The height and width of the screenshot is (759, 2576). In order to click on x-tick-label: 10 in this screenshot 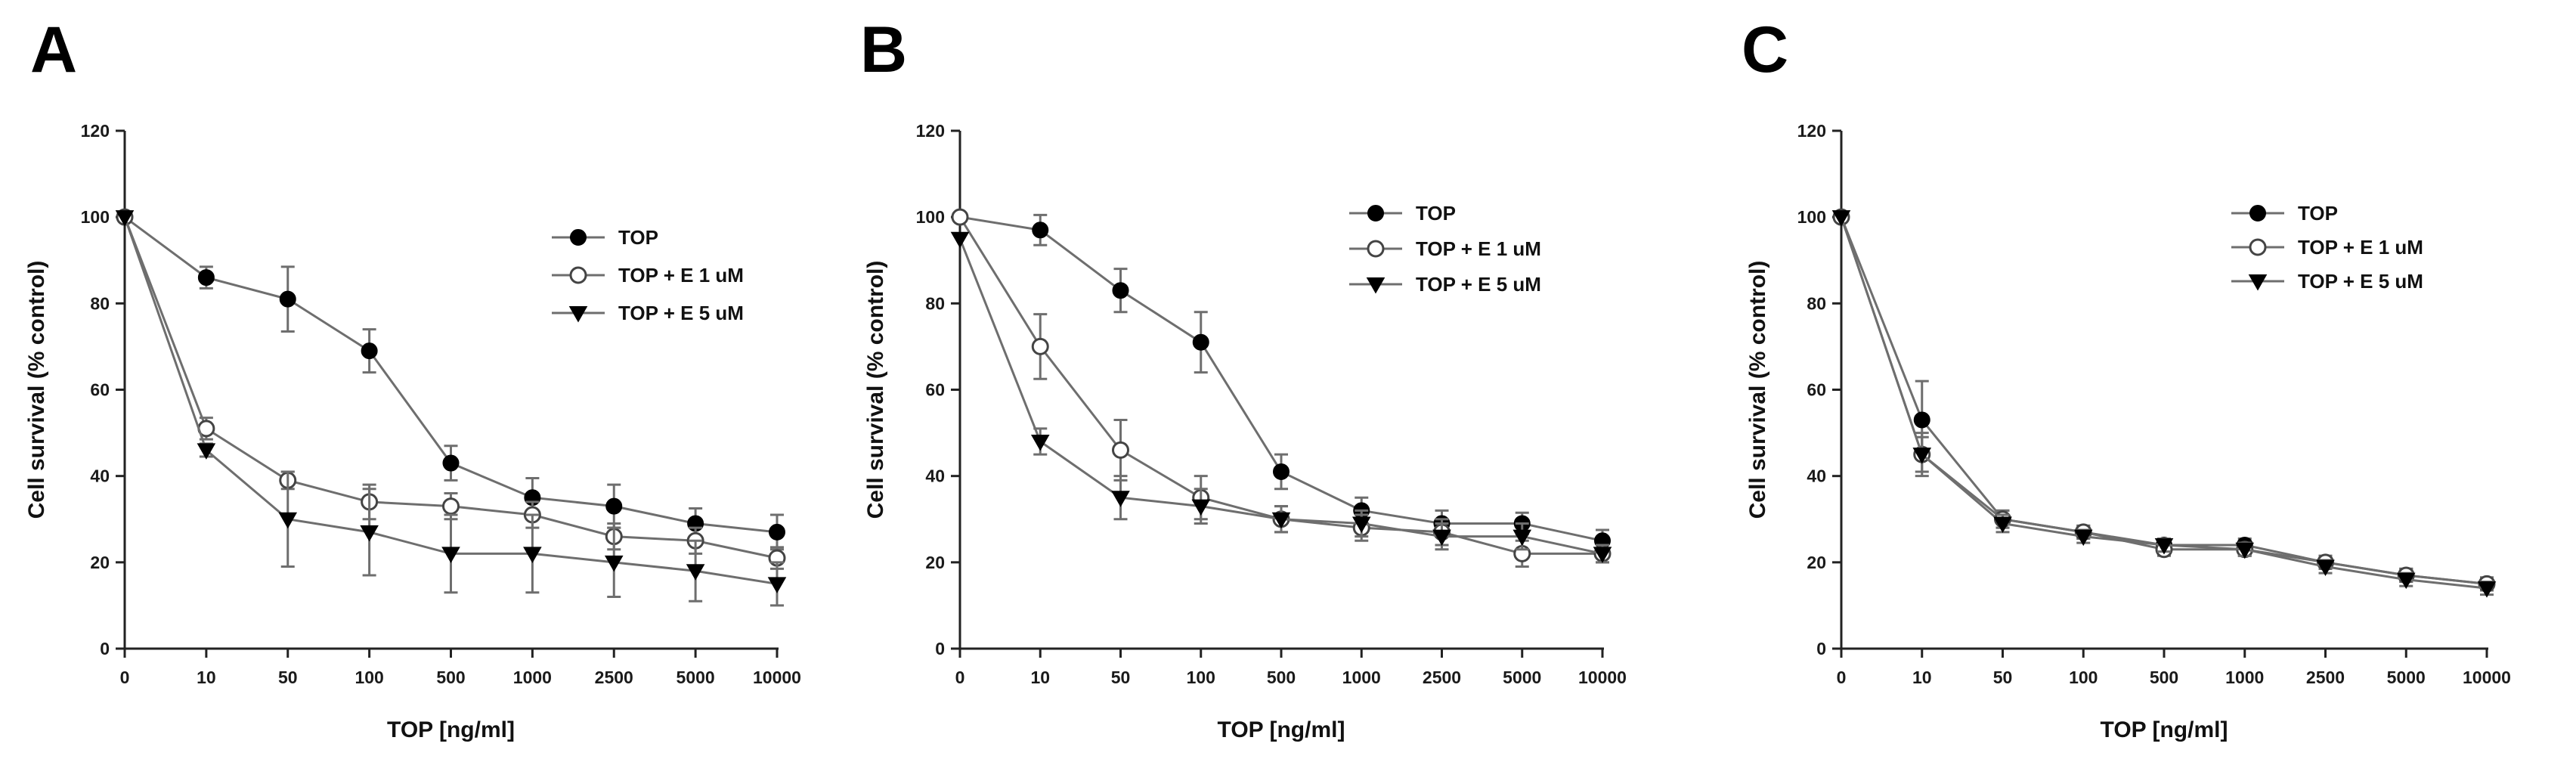, I will do `click(1922, 678)`.